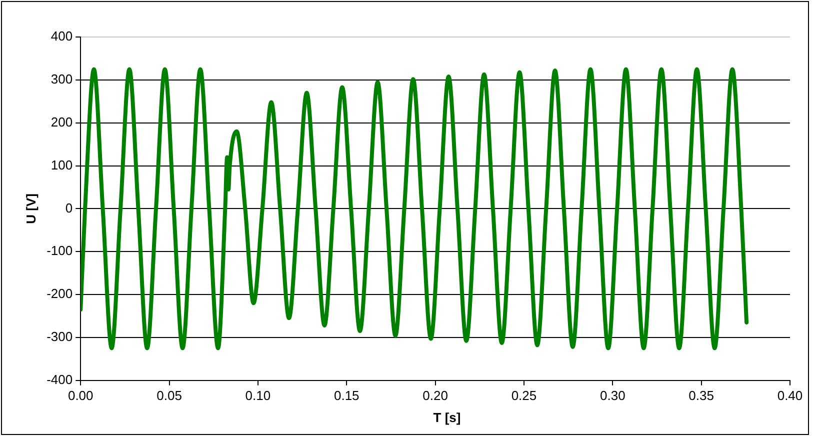 Image resolution: width=815 pixels, height=439 pixels. What do you see at coordinates (61, 122) in the screenshot?
I see `y-tick-label: 200` at bounding box center [61, 122].